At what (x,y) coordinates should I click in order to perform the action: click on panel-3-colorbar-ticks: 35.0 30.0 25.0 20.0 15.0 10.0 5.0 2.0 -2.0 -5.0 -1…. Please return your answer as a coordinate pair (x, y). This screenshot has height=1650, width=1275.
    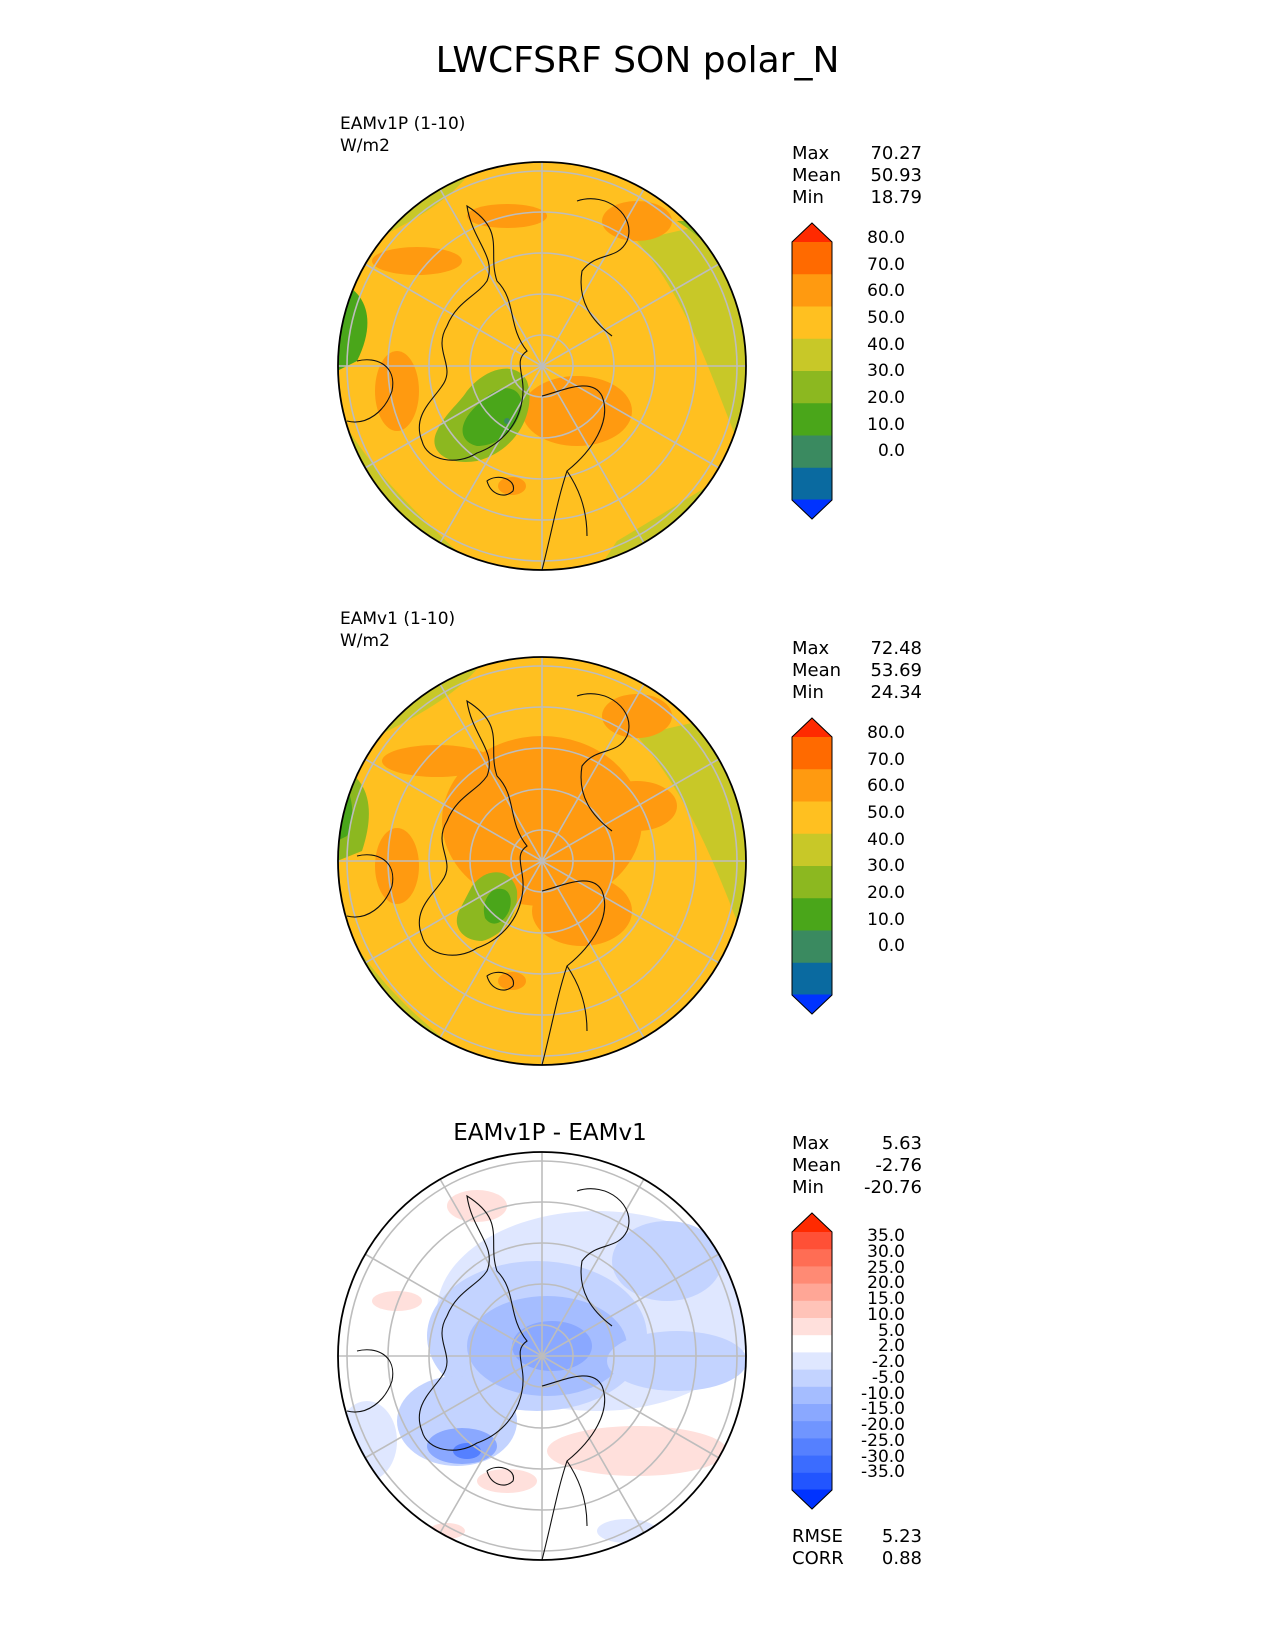
    Looking at the image, I should click on (885, 1355).